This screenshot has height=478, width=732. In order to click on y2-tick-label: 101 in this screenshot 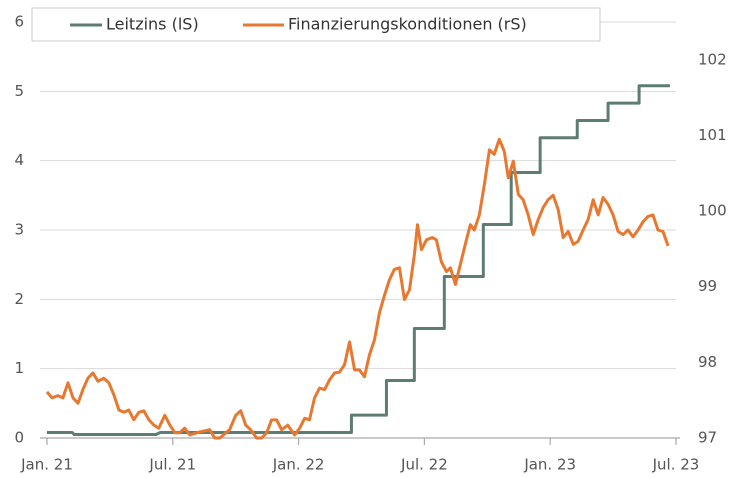, I will do `click(712, 135)`.